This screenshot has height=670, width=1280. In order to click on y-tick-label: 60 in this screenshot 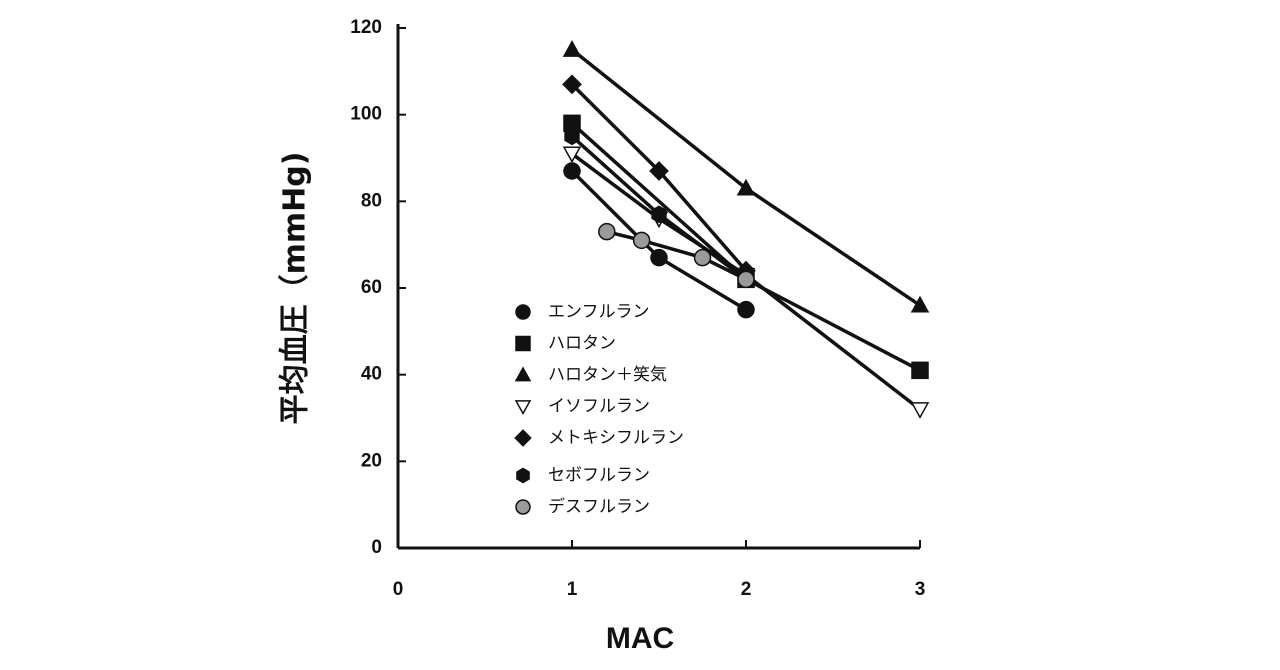, I will do `click(371, 287)`.